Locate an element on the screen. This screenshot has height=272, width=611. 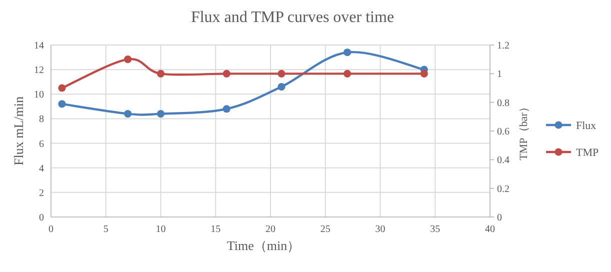
y2-tick-label: 0.2 is located at coordinates (503, 189).